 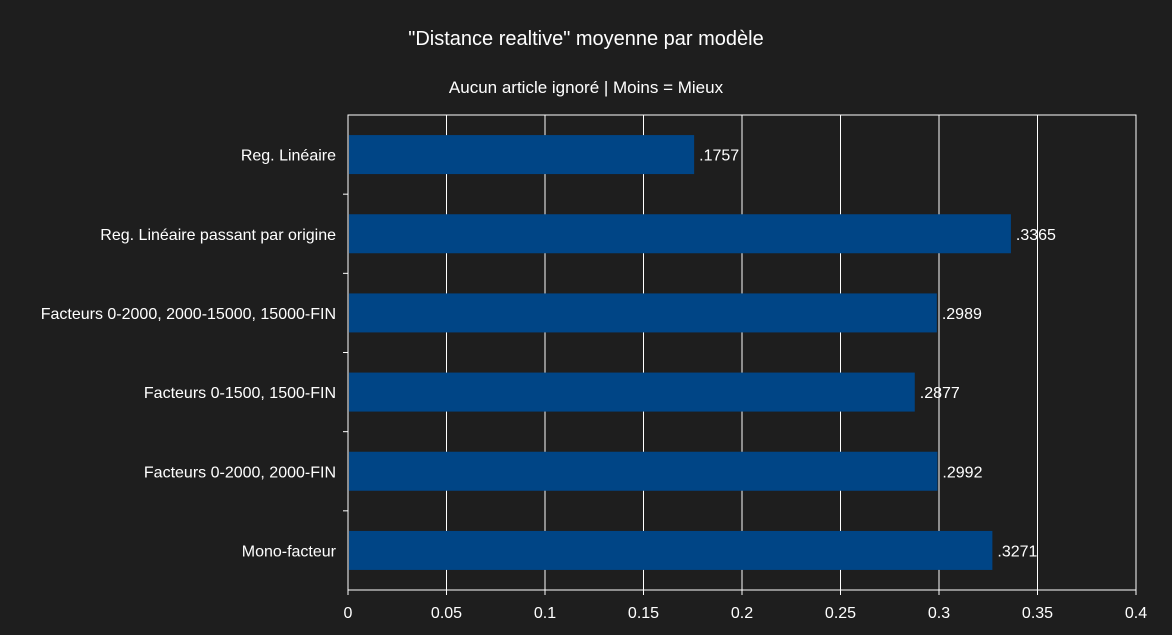 I want to click on category-label: Mono-facteur, so click(x=289, y=551).